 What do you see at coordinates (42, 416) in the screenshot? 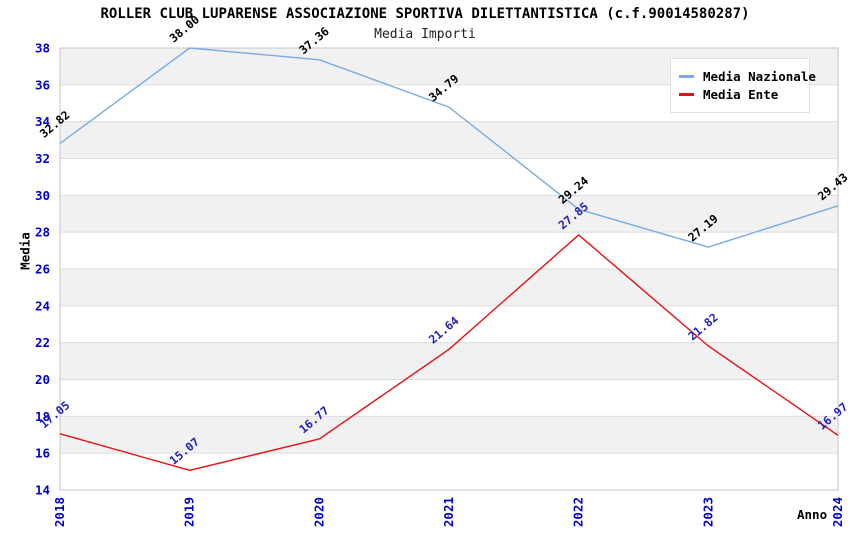
I see `y-tick-label: 18` at bounding box center [42, 416].